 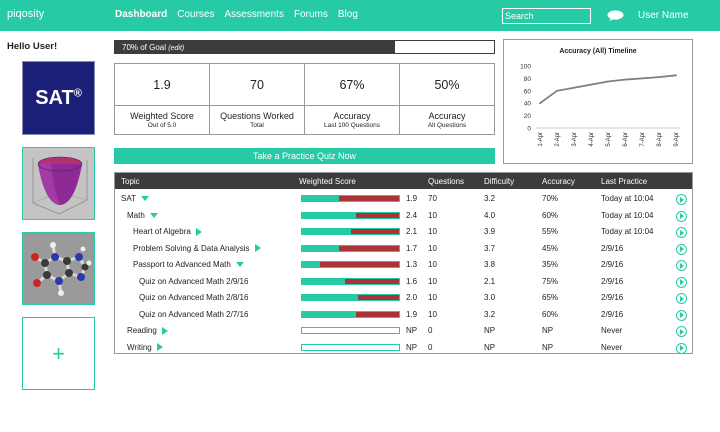 I want to click on stat-weighted-score: 1.9 Weighted Score Out of 5.0, so click(x=162, y=99).